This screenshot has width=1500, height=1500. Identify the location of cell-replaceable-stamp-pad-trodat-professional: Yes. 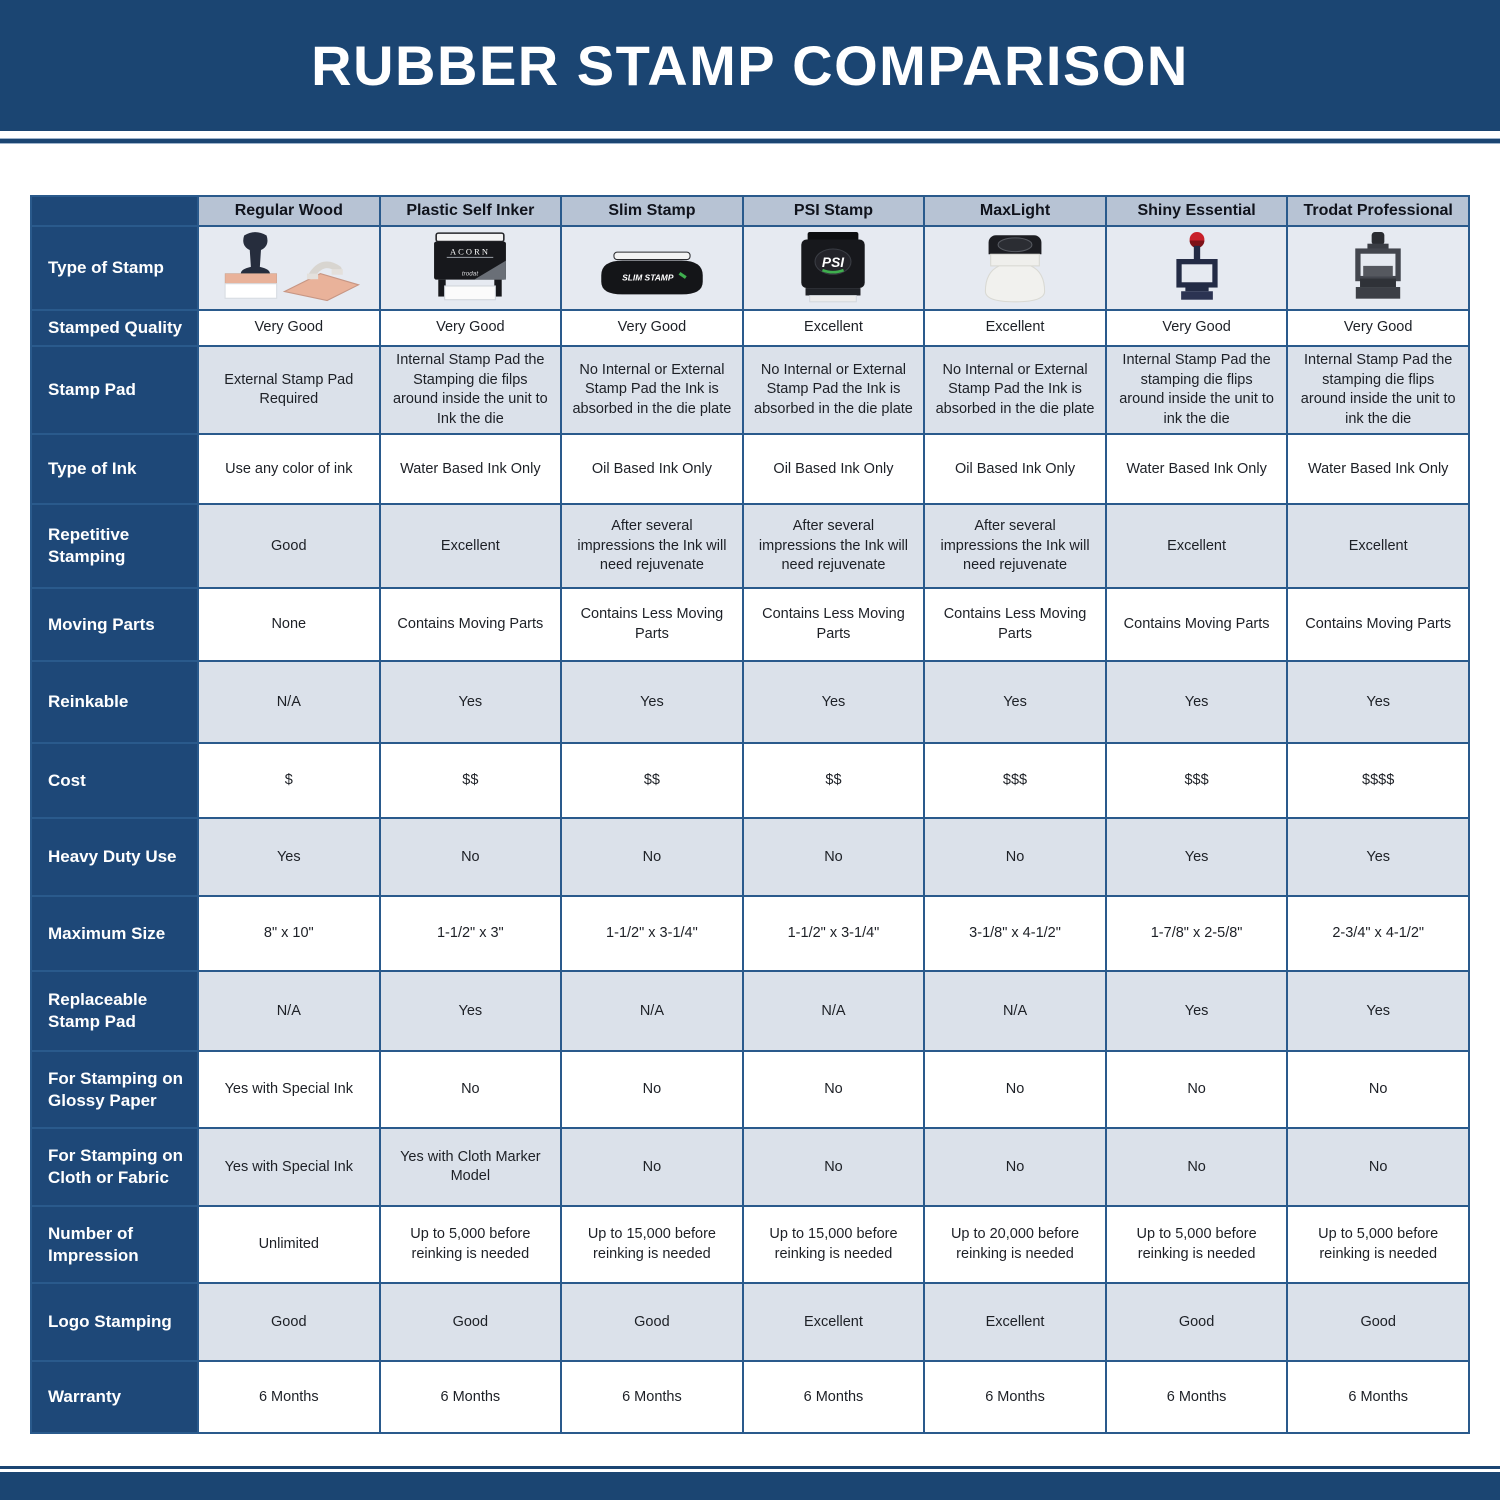
(1378, 1011).